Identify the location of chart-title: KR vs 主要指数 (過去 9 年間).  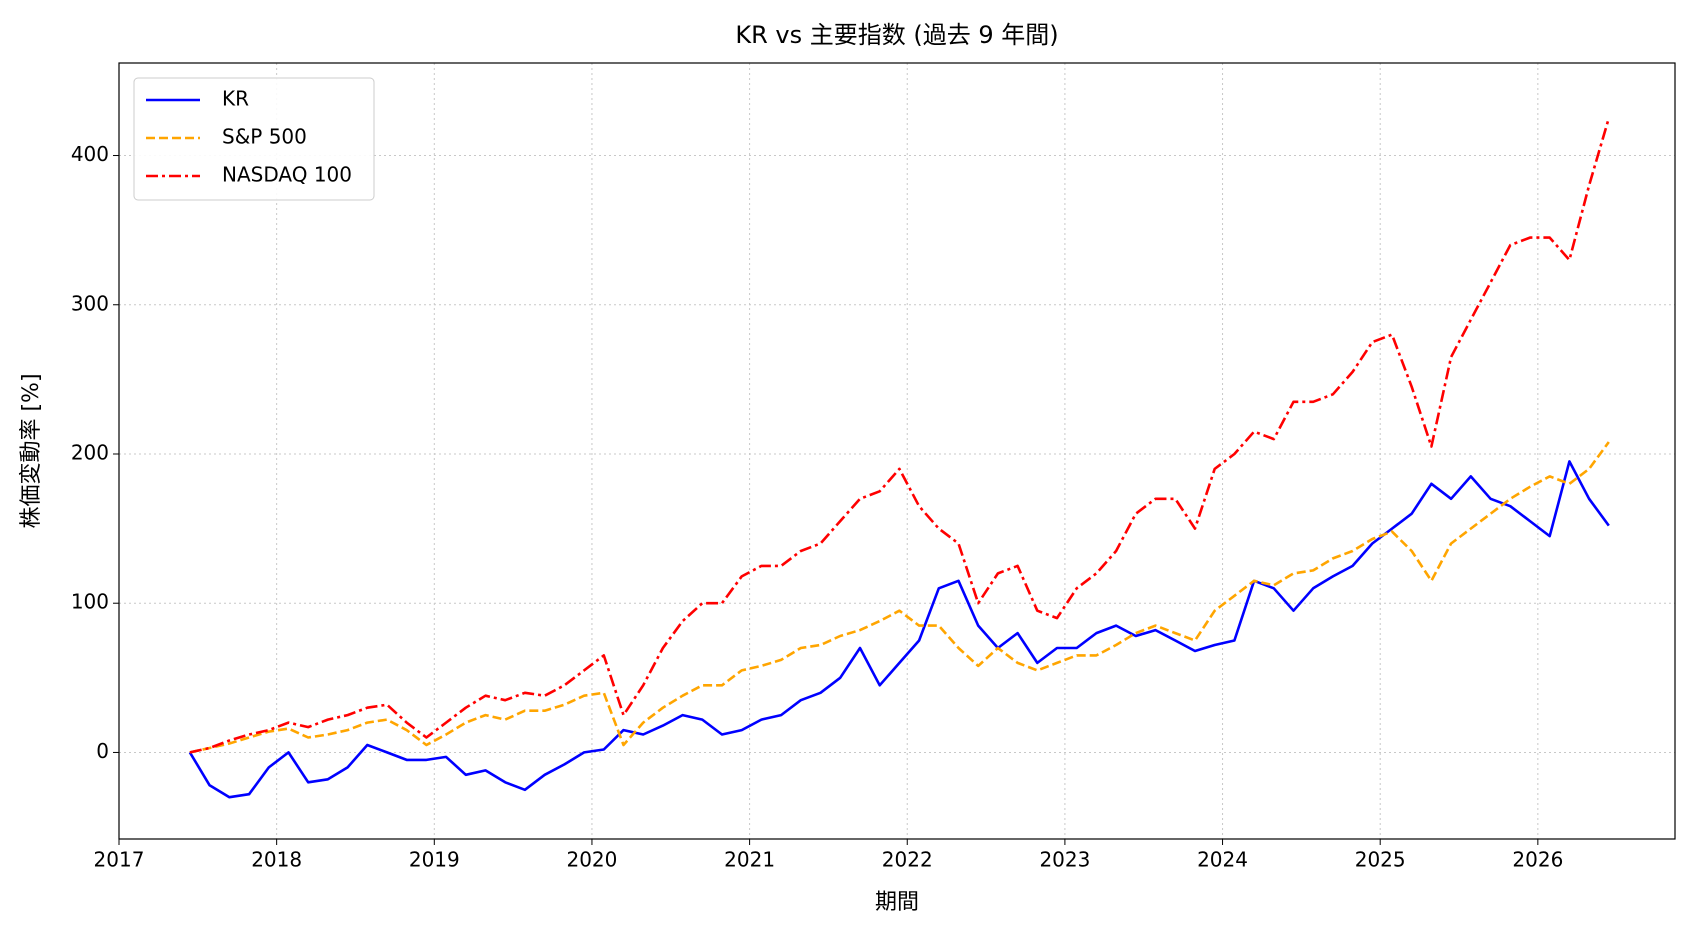
(896, 35).